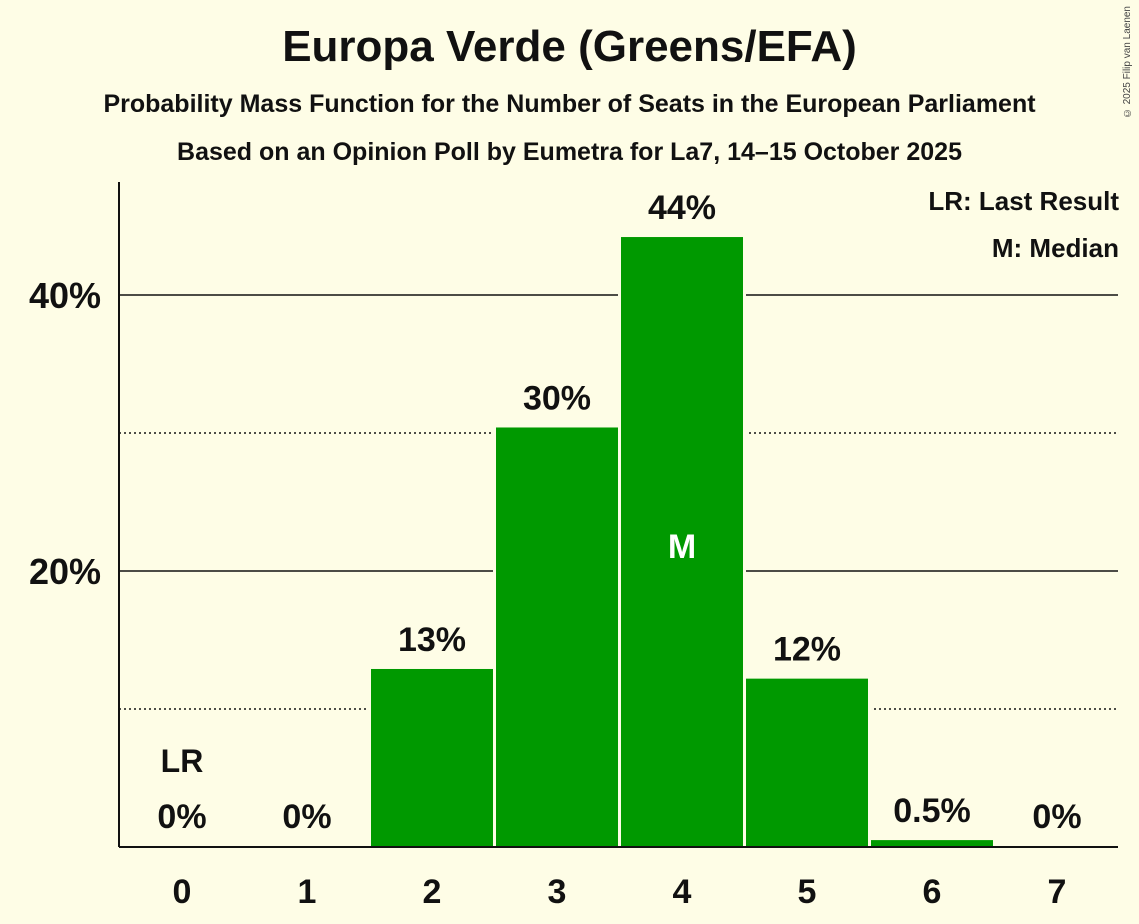  What do you see at coordinates (432, 892) in the screenshot?
I see `x-tick-label: 2` at bounding box center [432, 892].